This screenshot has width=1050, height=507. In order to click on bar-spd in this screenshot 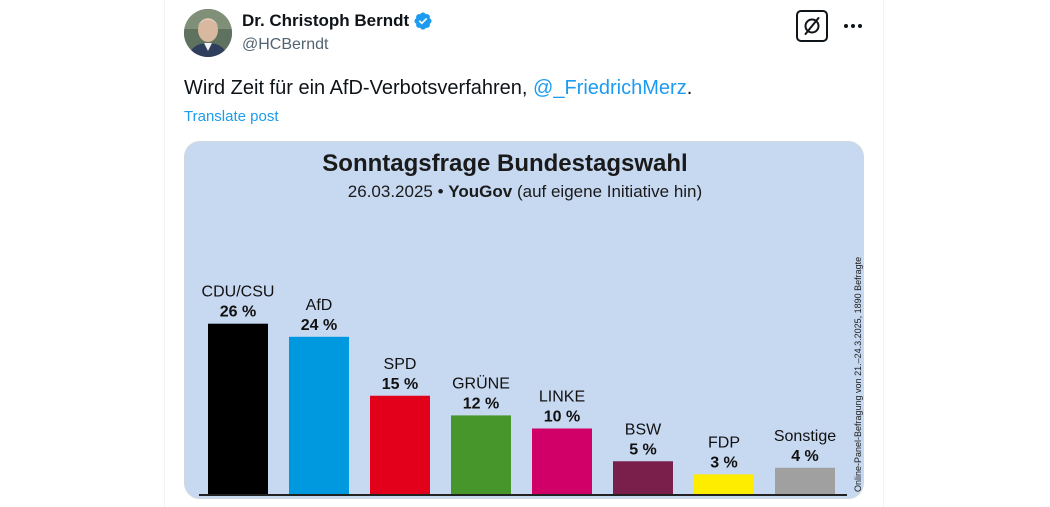, I will do `click(400, 444)`.